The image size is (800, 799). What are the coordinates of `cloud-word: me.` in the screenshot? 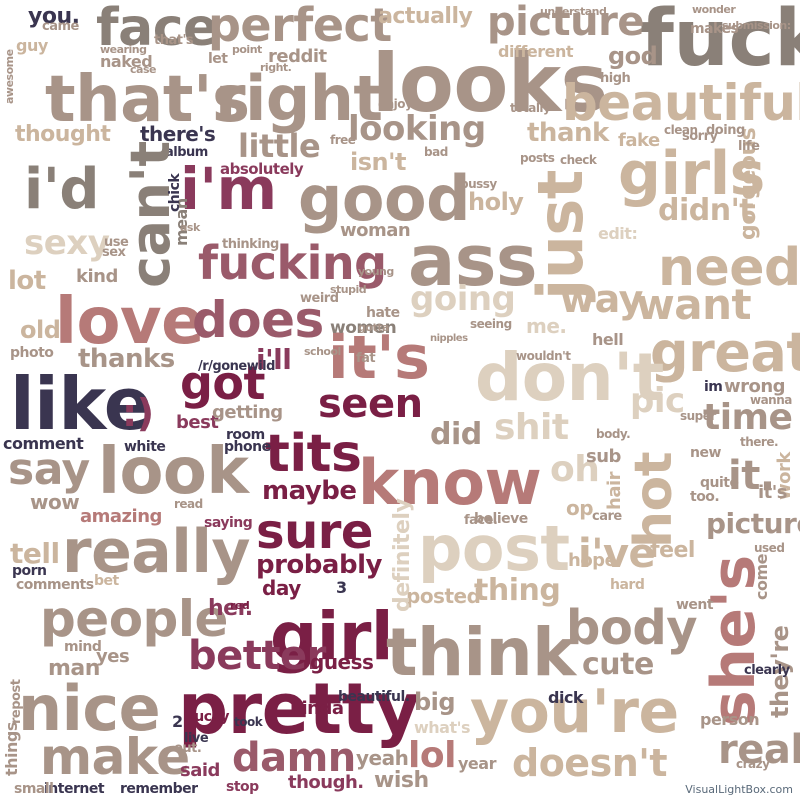 It's located at (546, 326).